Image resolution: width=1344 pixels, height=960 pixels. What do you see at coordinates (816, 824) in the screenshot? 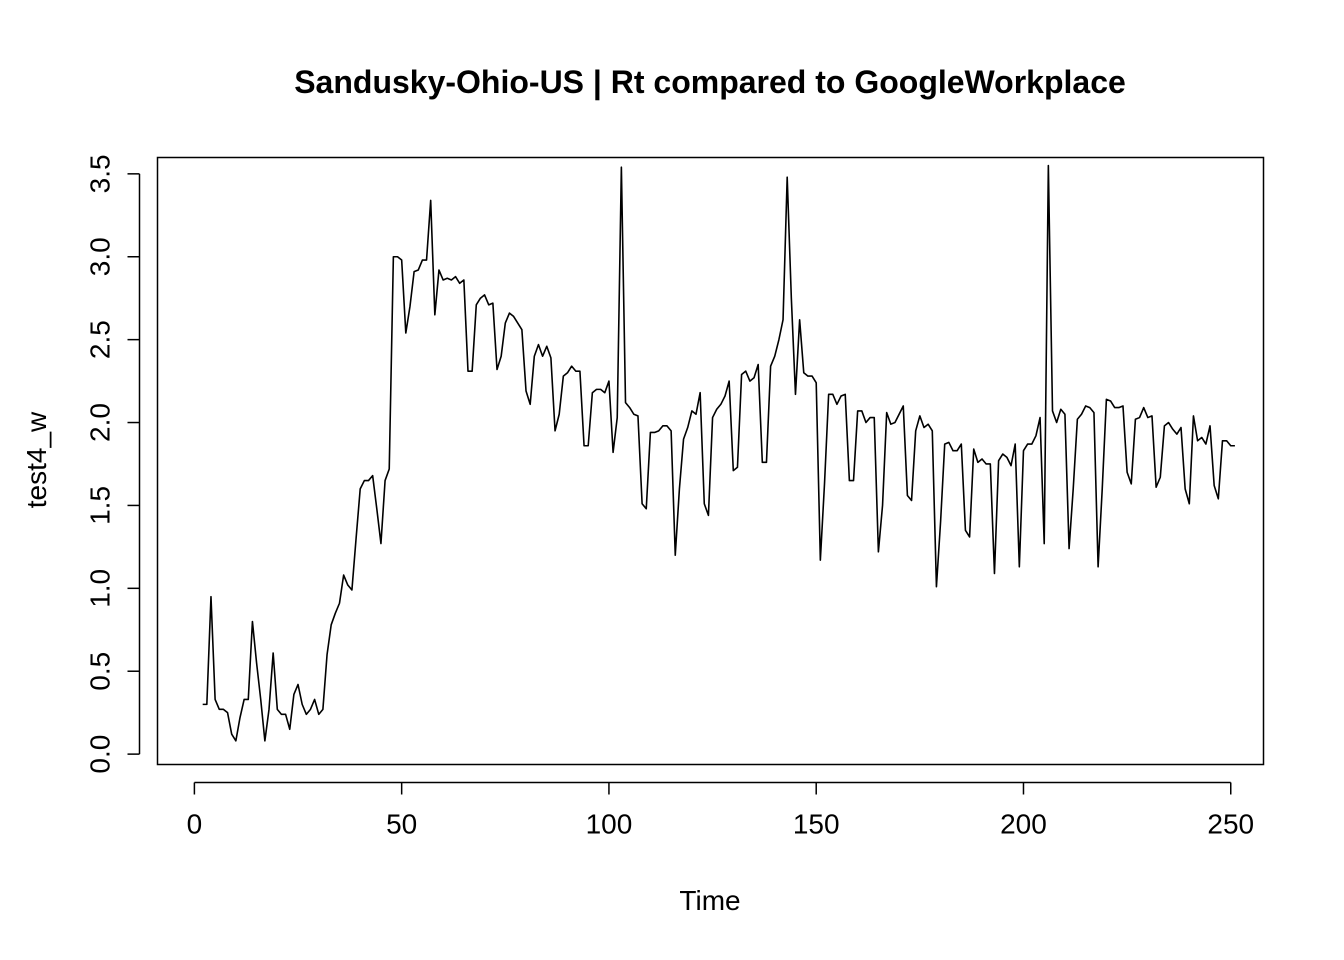
I see `x-tick-label: 150` at bounding box center [816, 824].